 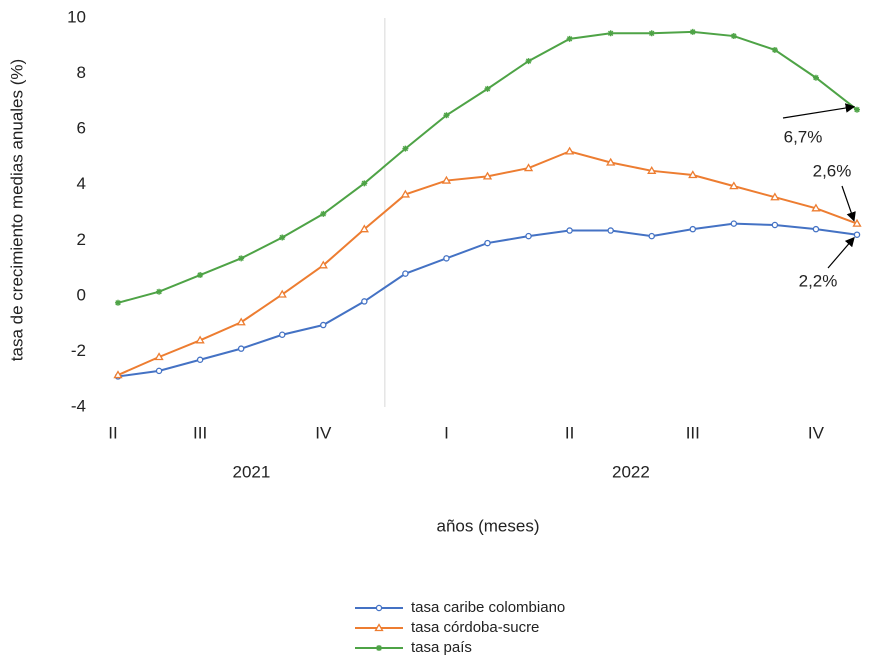 I want to click on x-axis-title: años (meses), so click(x=488, y=525).